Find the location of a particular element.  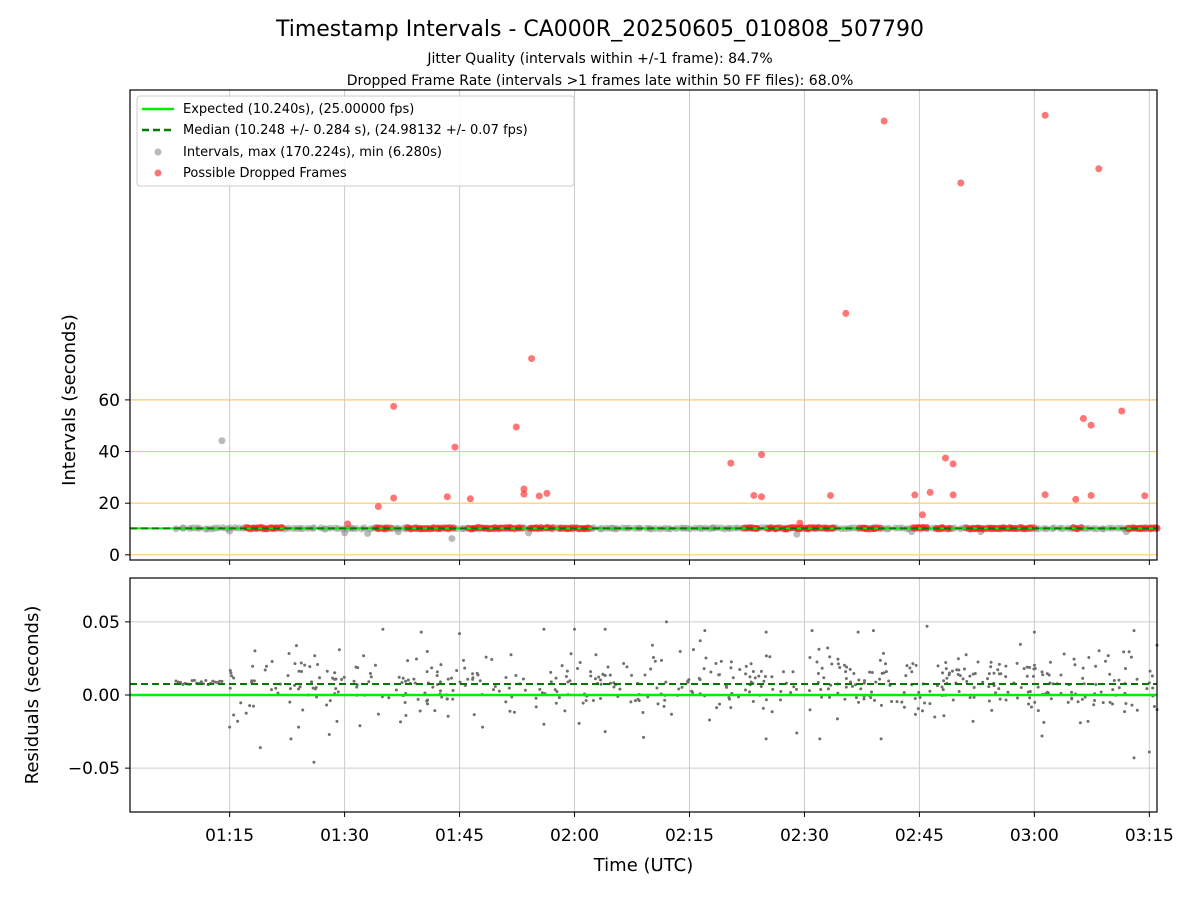

x-tick-label: 01:30 is located at coordinates (344, 836).